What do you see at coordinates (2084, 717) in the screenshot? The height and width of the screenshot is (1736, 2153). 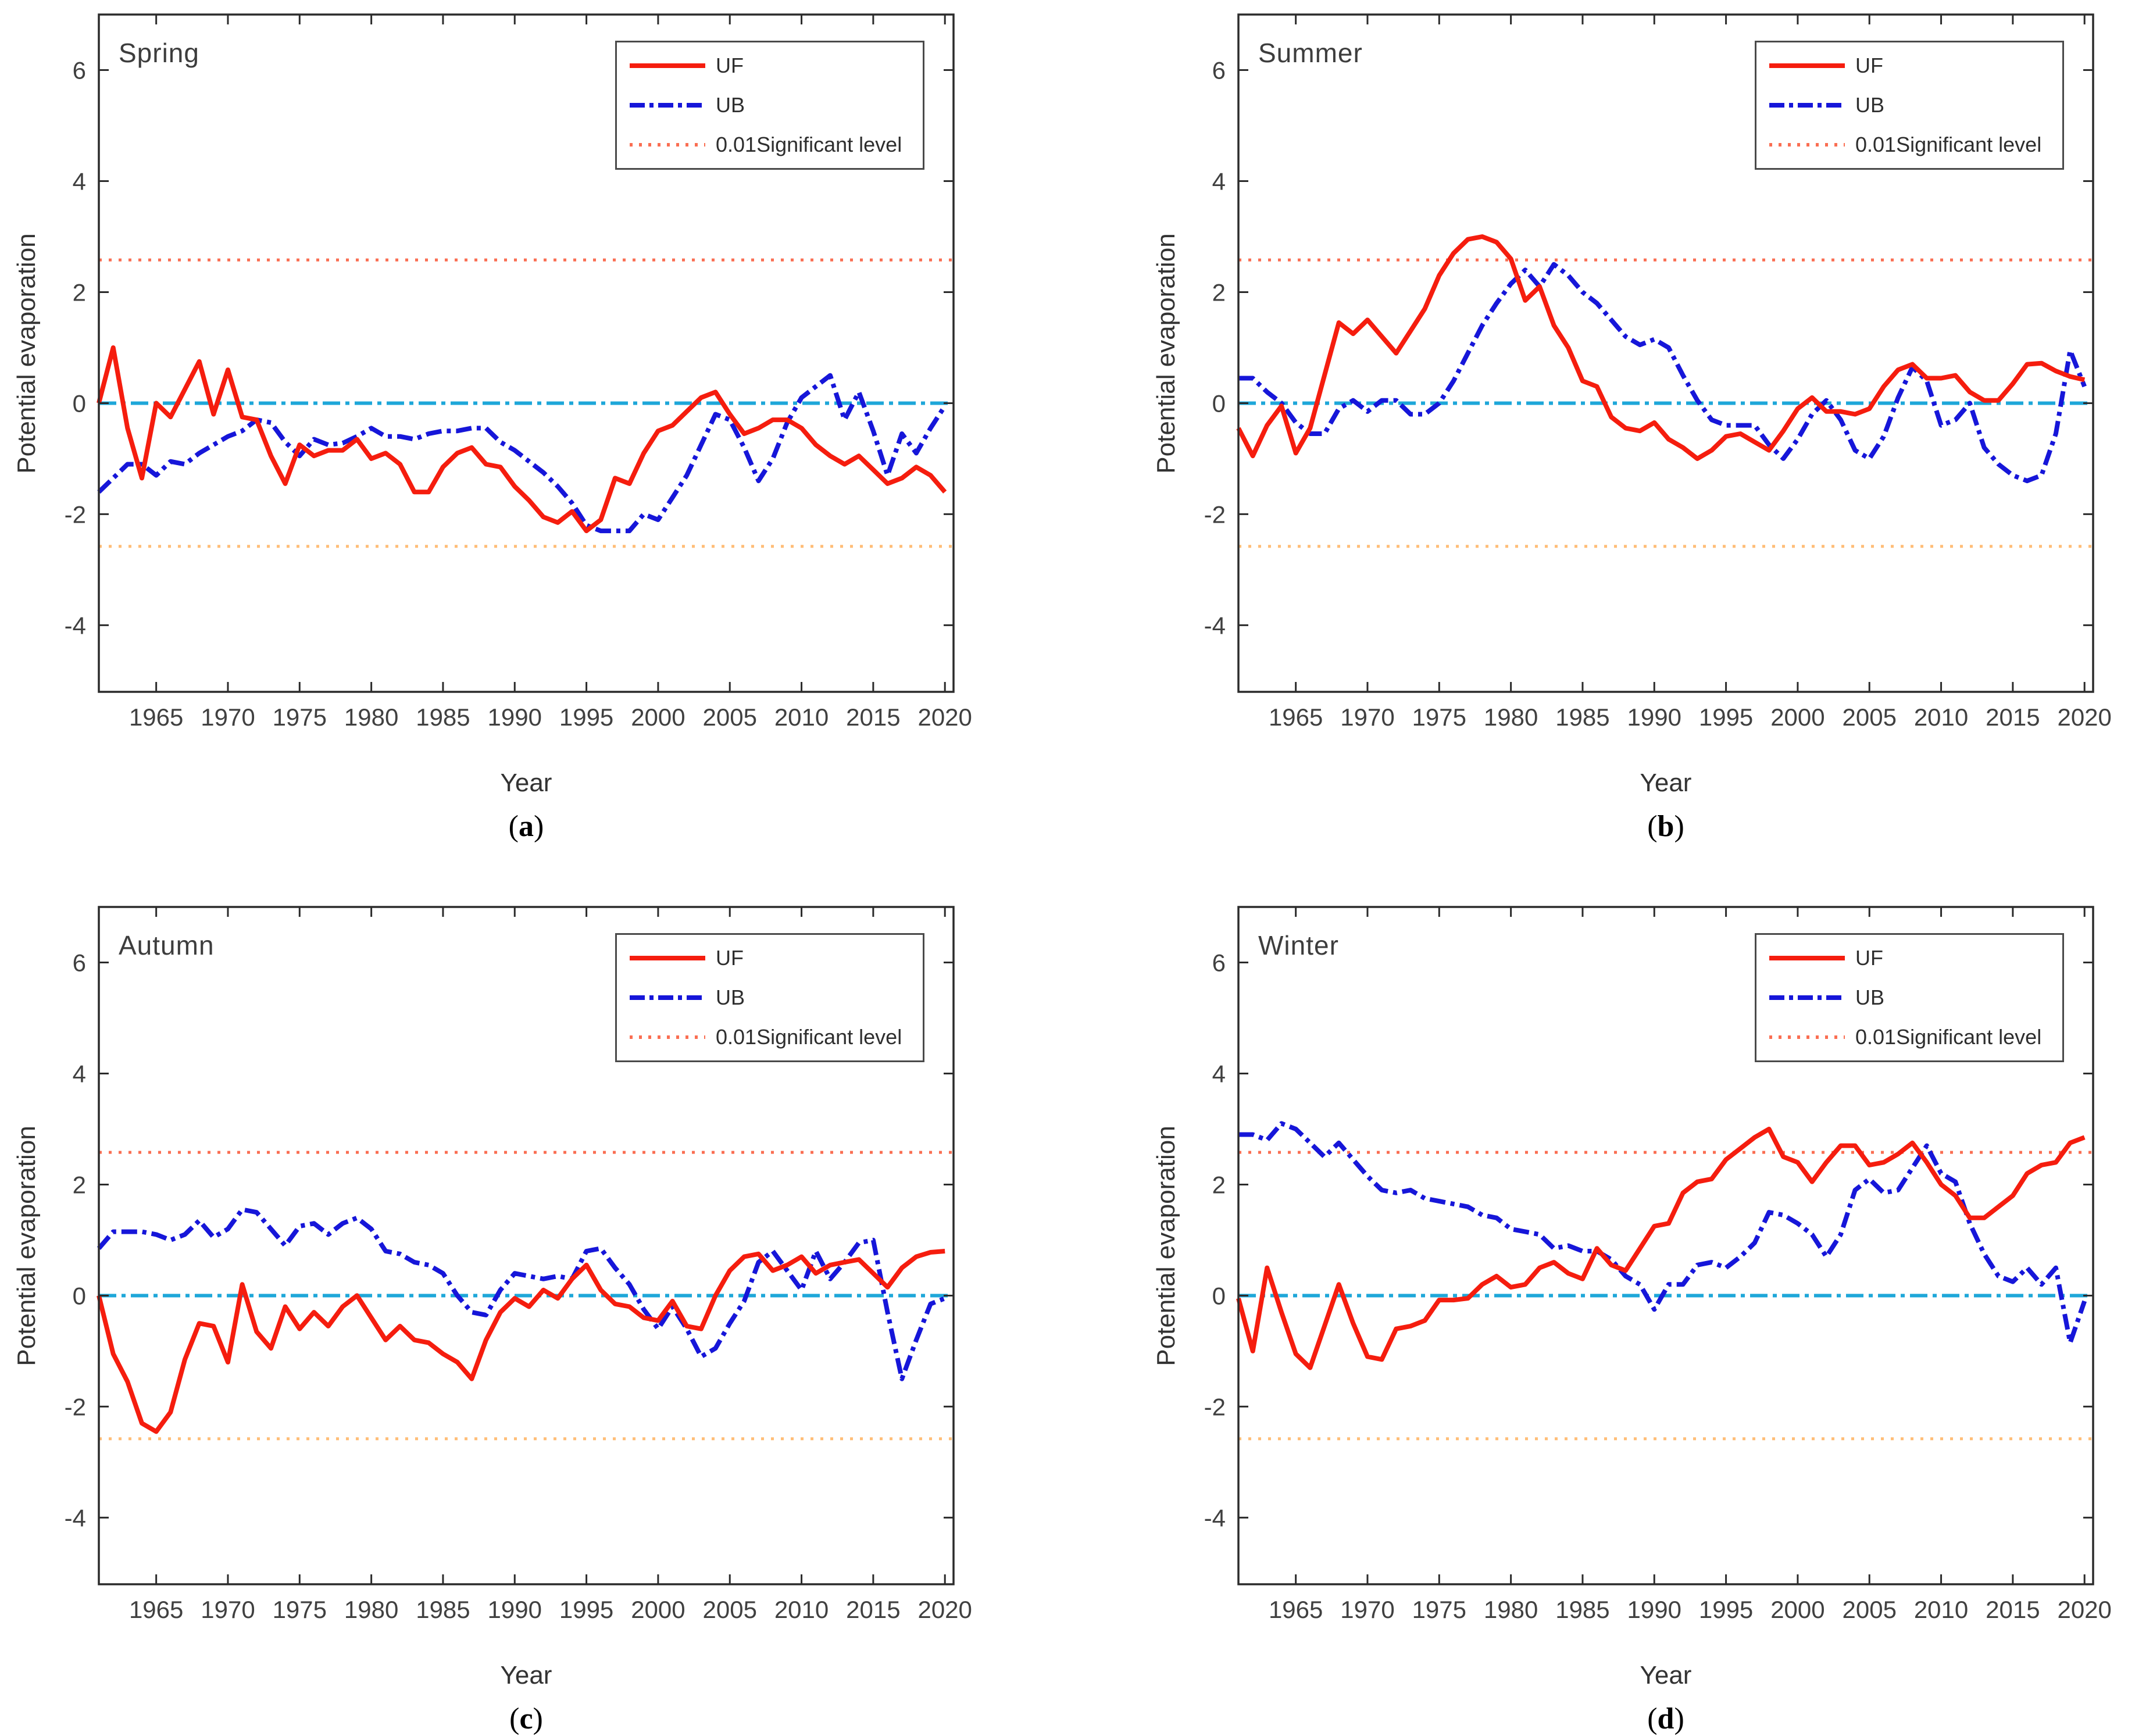 I see `x-tick-label: 2020` at bounding box center [2084, 717].